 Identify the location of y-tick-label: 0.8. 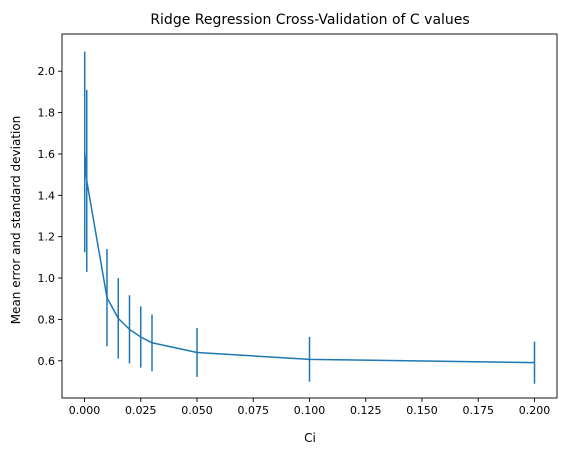
(47, 319).